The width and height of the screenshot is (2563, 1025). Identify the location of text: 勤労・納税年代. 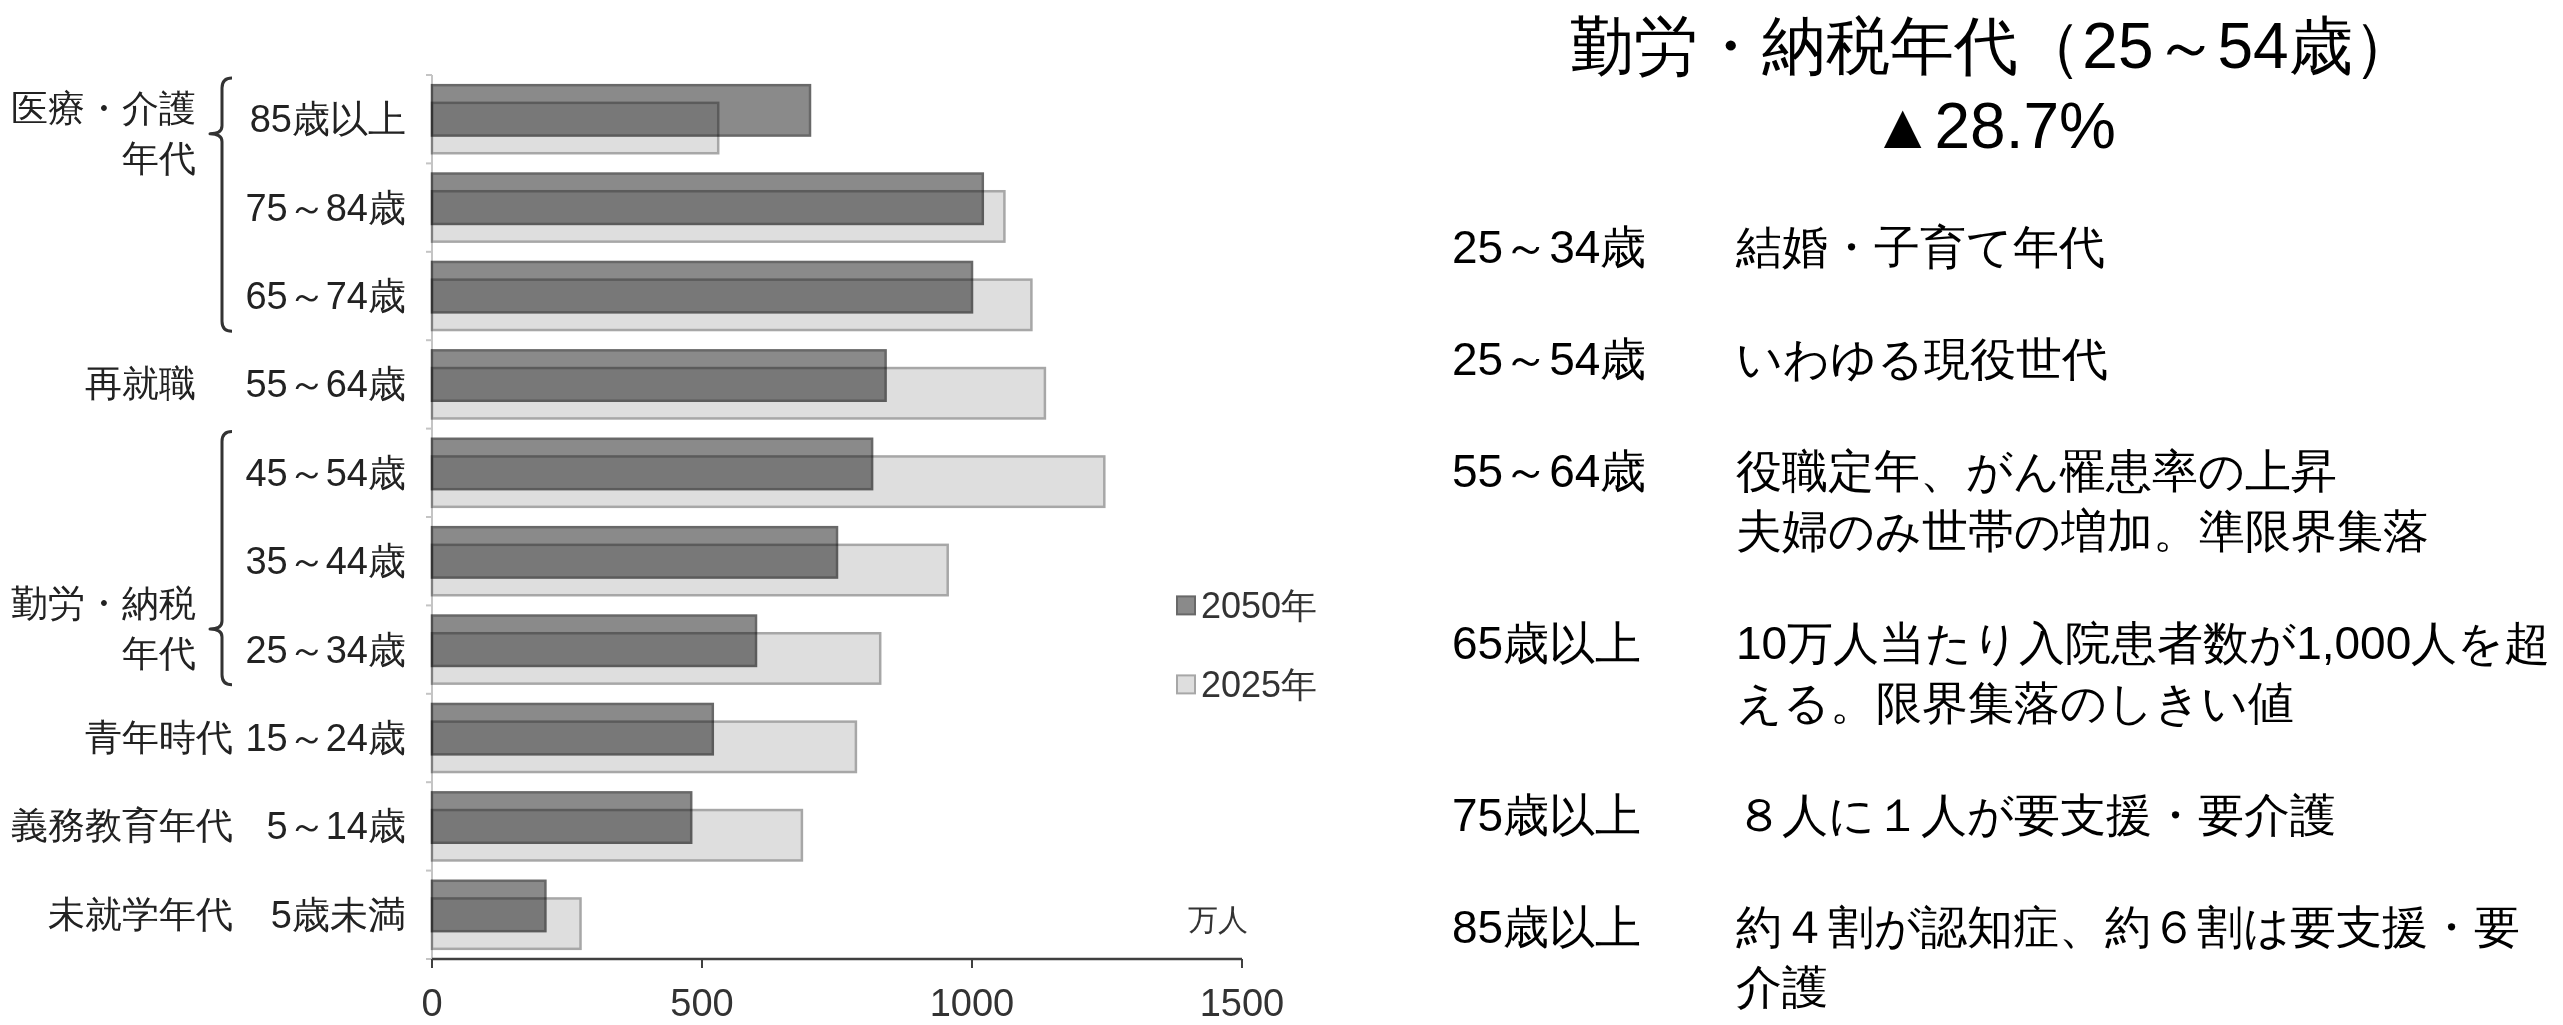
(103, 629).